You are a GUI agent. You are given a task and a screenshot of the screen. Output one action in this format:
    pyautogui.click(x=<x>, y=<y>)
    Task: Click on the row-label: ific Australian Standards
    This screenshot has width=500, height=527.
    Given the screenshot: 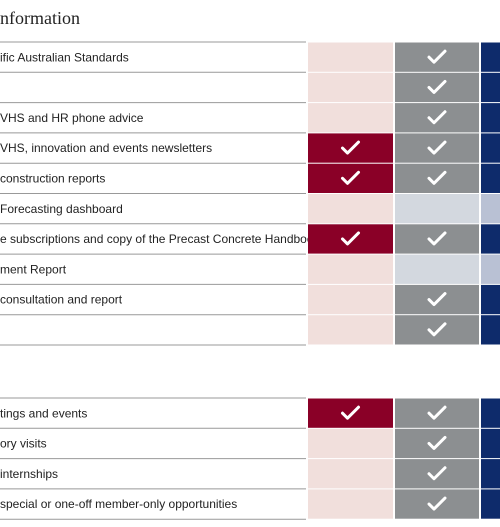 What is the action you would take?
    pyautogui.click(x=64, y=57)
    